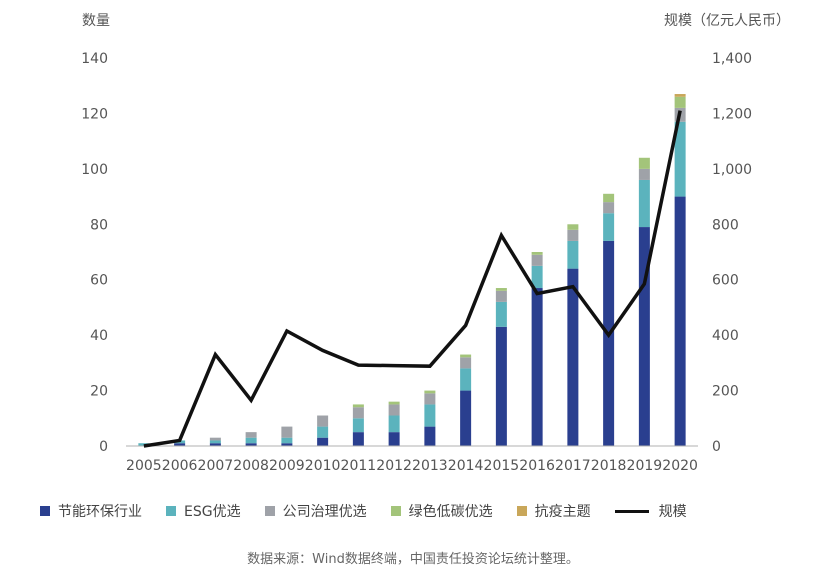 The height and width of the screenshot is (579, 826). What do you see at coordinates (180, 466) in the screenshot?
I see `x-tick-label: 2006` at bounding box center [180, 466].